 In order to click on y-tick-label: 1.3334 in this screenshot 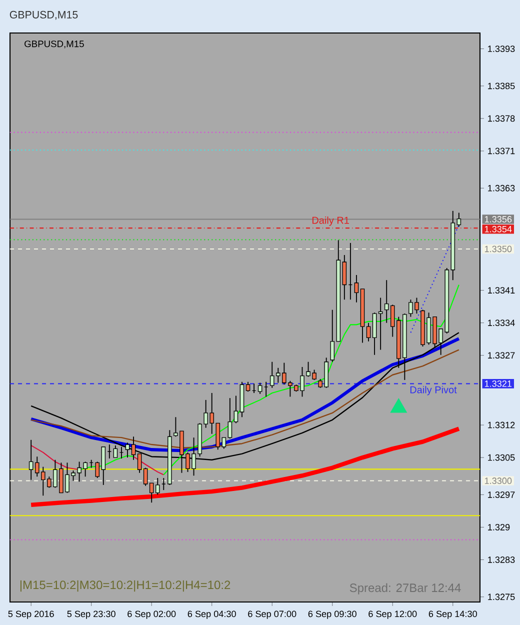, I will do `click(501, 323)`.